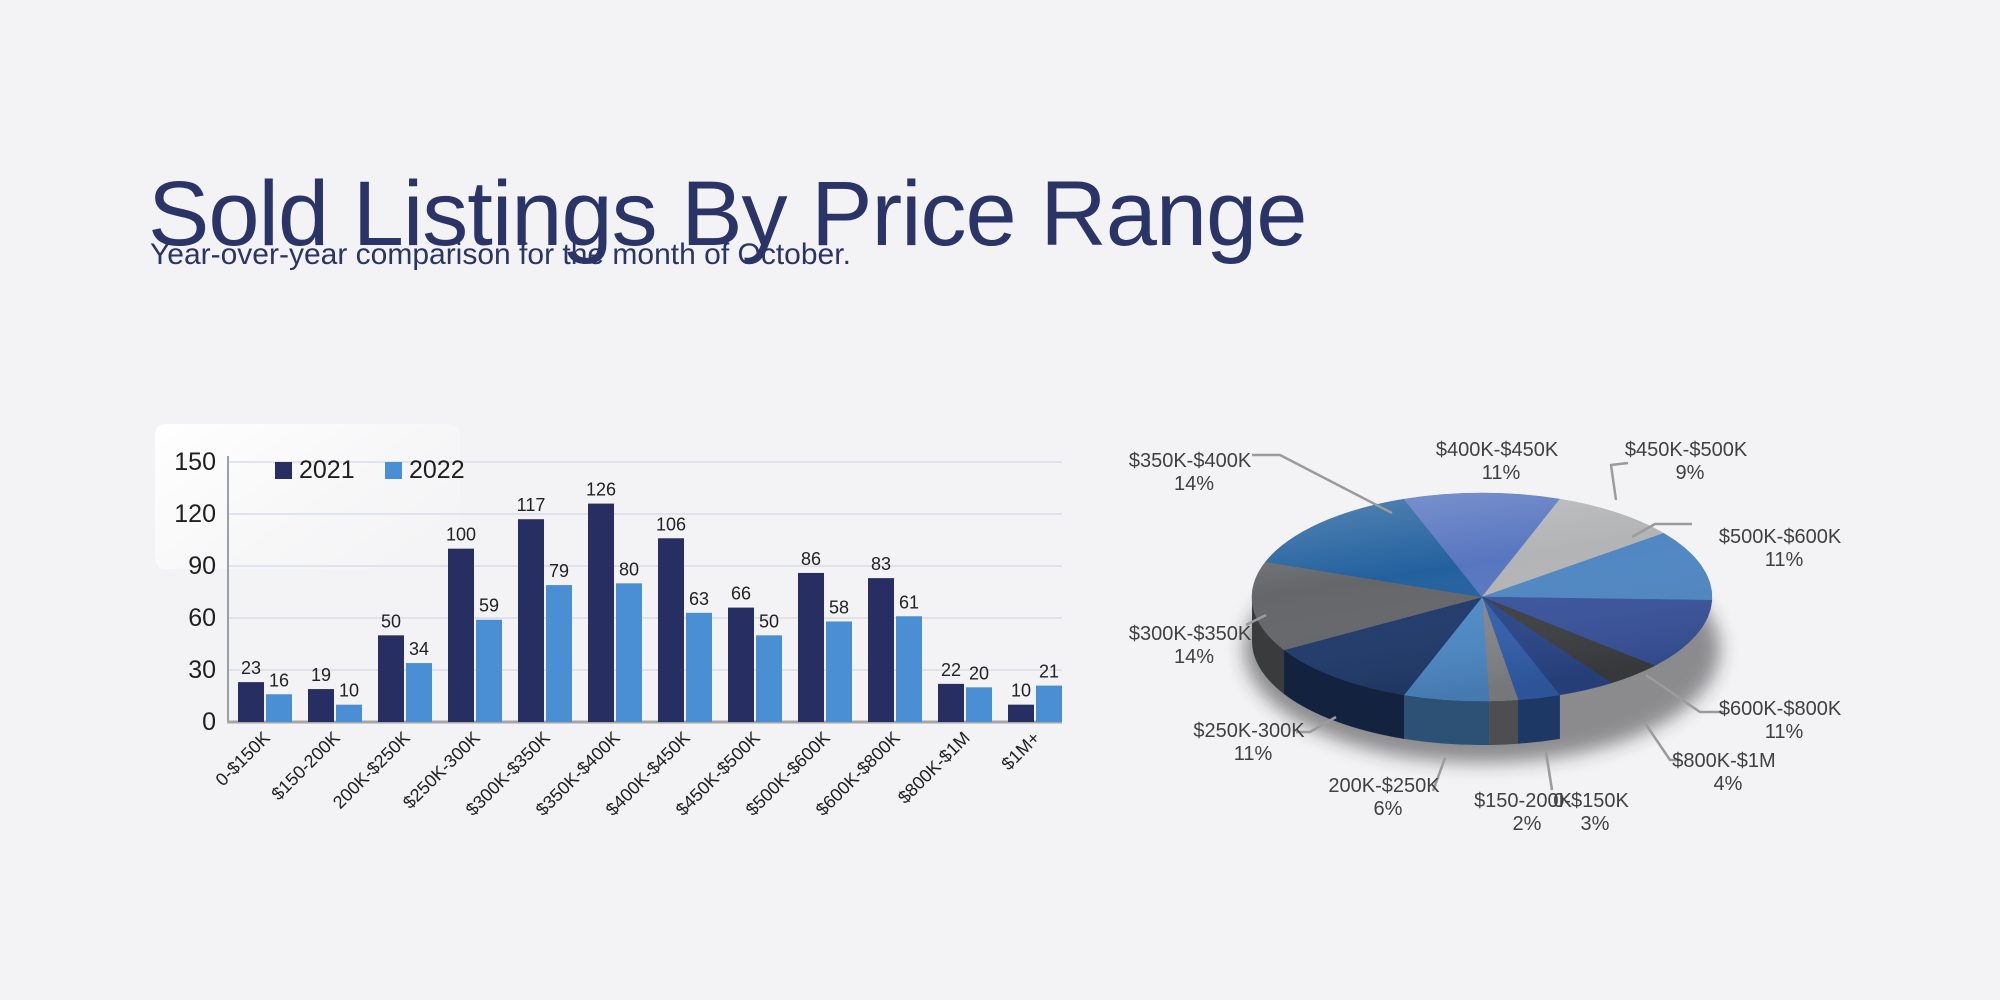 Image resolution: width=2000 pixels, height=1000 pixels. Describe the element at coordinates (1686, 450) in the screenshot. I see `pie-label-name: $450K-$500K` at that location.